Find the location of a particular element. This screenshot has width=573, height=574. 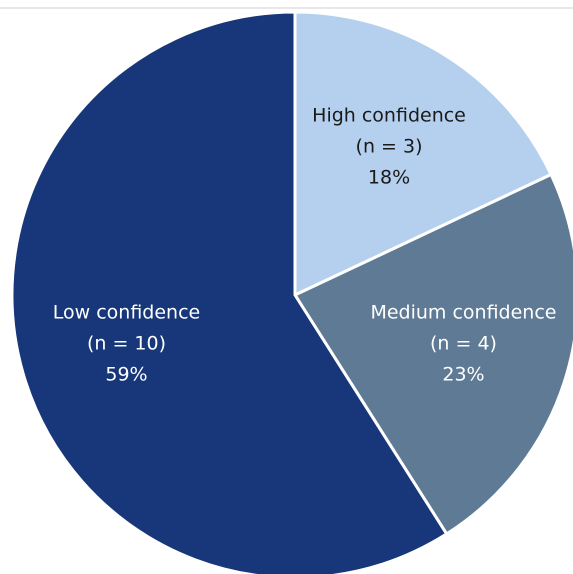

slice-count: (n = 10) is located at coordinates (126, 343).